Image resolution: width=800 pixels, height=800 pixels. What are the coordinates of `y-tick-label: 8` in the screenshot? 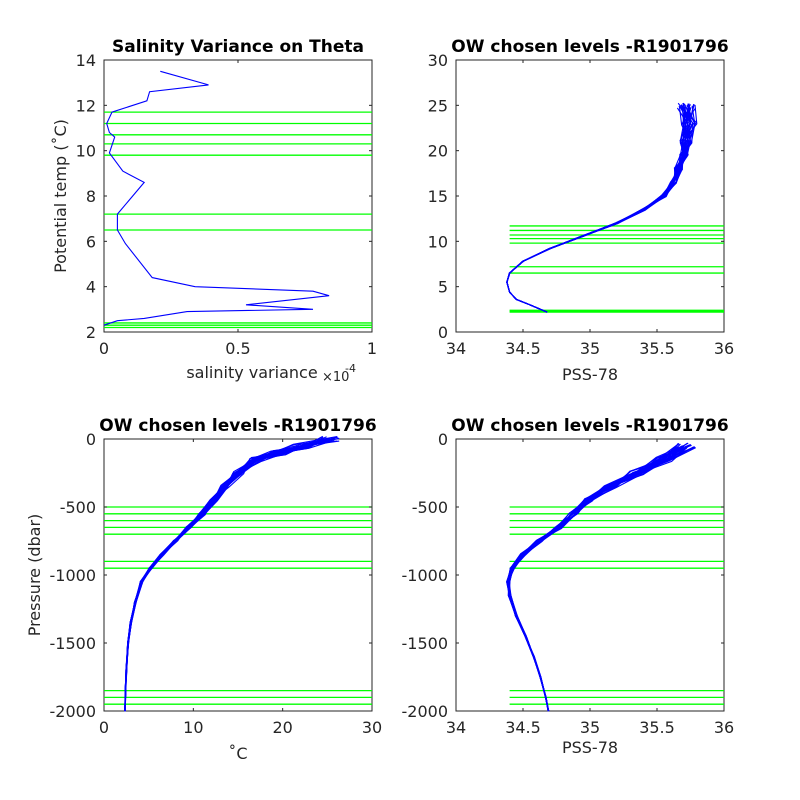 It's located at (91, 196).